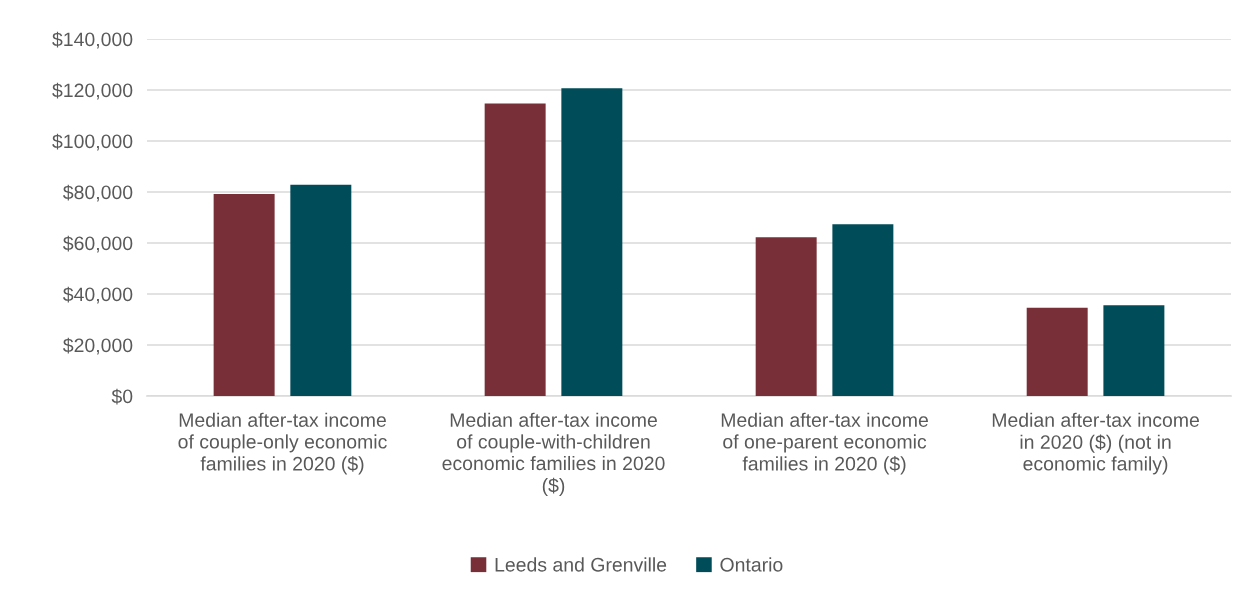  I want to click on x-tick-label: Median after-tax income of couple-with-children economic families in 2020 ($), so click(553, 454).